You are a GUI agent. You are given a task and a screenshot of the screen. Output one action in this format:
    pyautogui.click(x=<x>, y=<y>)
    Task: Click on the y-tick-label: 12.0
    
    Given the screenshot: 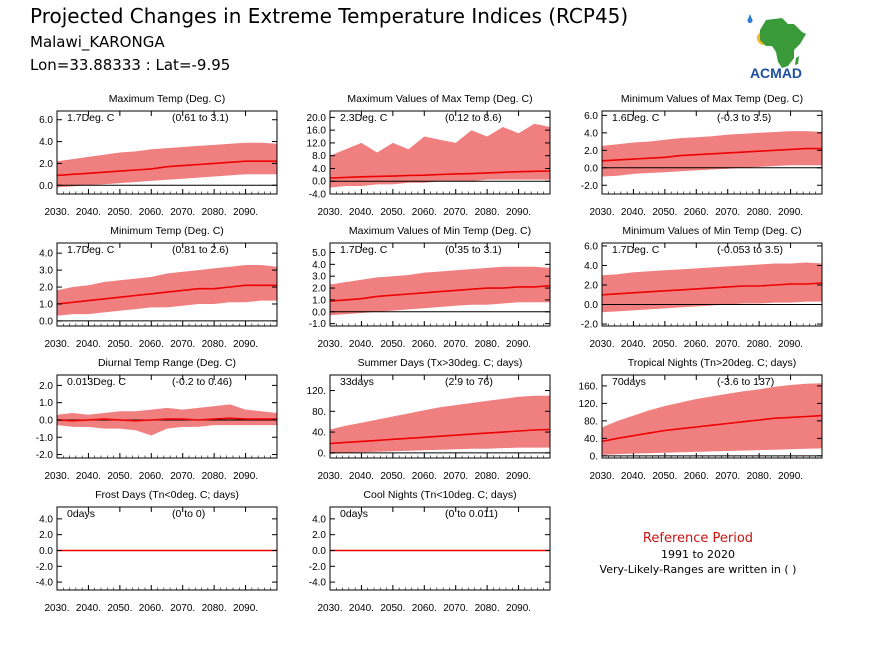 What is the action you would take?
    pyautogui.click(x=317, y=143)
    